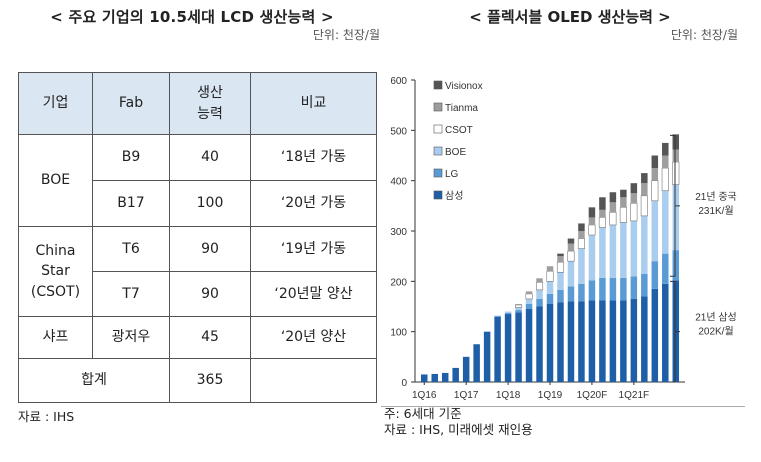 The width and height of the screenshot is (761, 462). Describe the element at coordinates (398, 333) in the screenshot. I see `y-tick-label: 100` at that location.